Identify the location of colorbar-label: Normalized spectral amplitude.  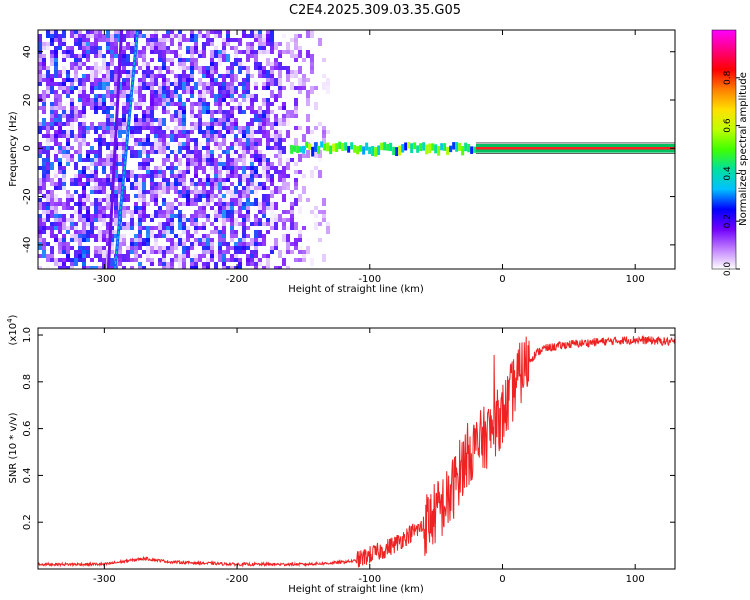
(743, 149).